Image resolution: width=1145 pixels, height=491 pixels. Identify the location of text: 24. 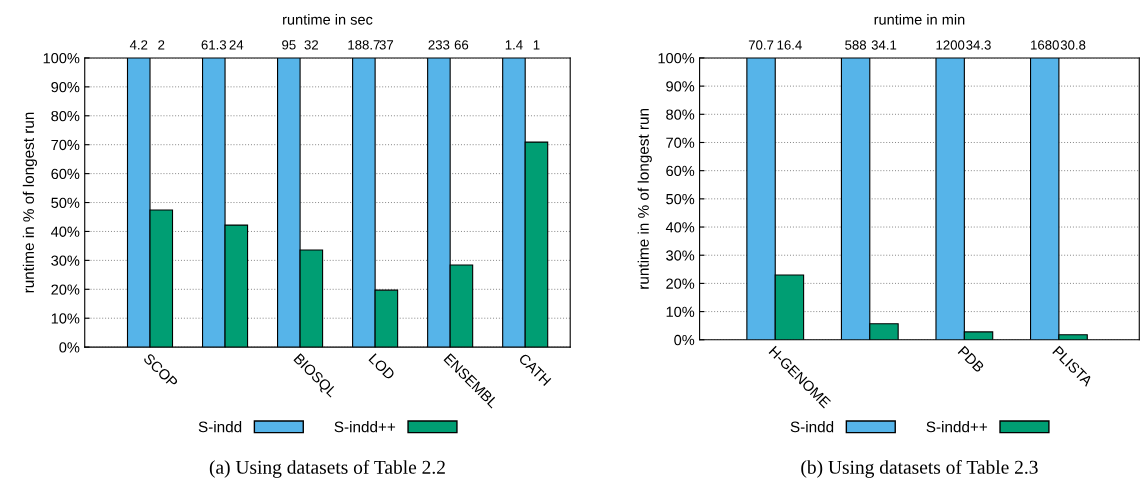
(236, 45).